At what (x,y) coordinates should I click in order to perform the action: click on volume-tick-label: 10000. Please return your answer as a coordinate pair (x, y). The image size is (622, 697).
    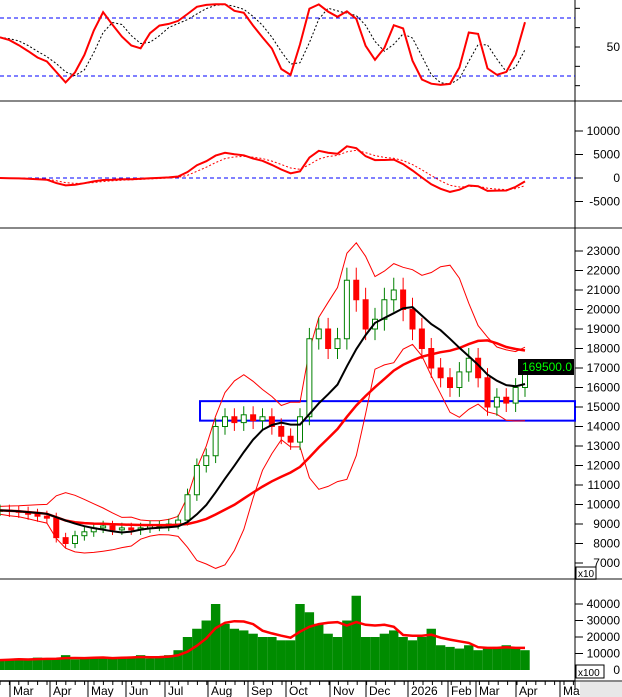
    Looking at the image, I should click on (604, 654).